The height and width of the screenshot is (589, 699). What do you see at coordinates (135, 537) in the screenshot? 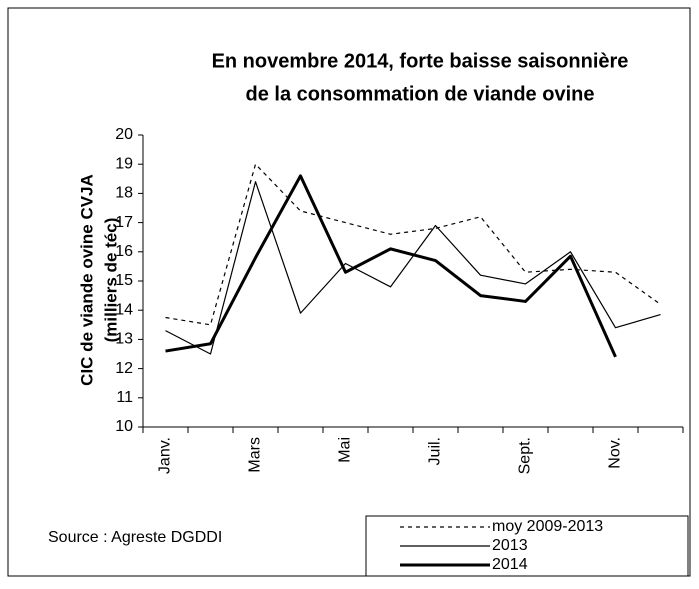
I see `source-note: Source : Agreste DGDDI` at bounding box center [135, 537].